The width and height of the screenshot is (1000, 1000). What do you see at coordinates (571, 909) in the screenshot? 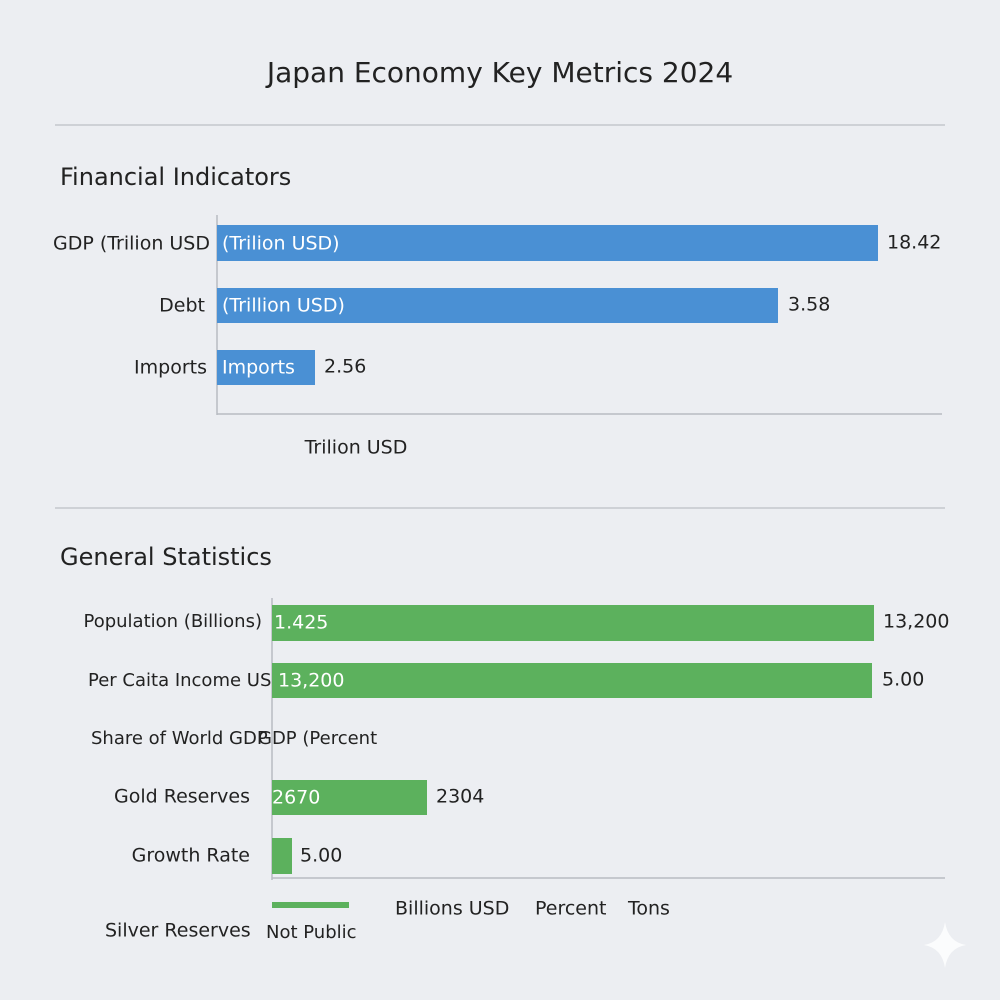
I see `legend-entry: Percent` at bounding box center [571, 909].